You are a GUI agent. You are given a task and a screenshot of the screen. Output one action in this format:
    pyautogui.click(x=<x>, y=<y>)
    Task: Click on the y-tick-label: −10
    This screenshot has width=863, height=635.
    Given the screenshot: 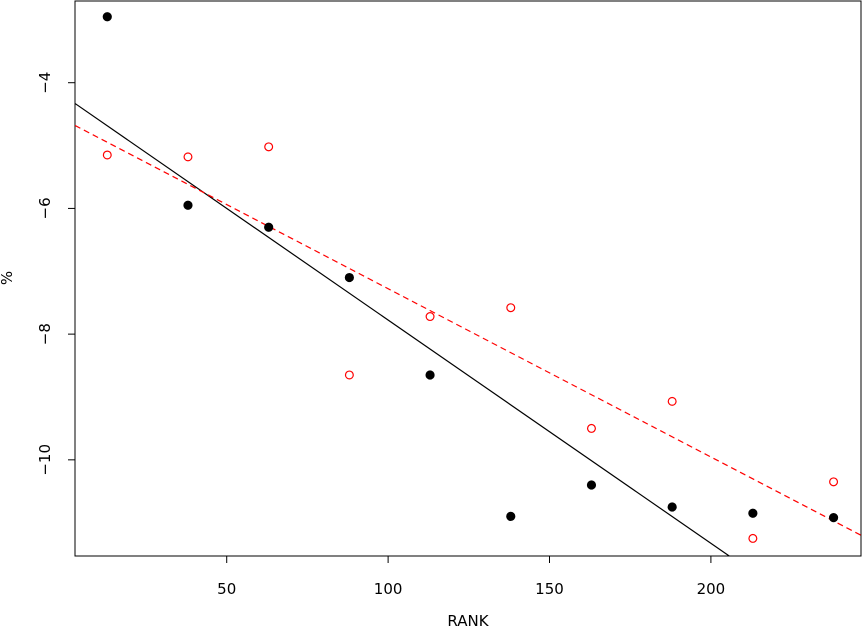 What is the action you would take?
    pyautogui.click(x=45, y=460)
    